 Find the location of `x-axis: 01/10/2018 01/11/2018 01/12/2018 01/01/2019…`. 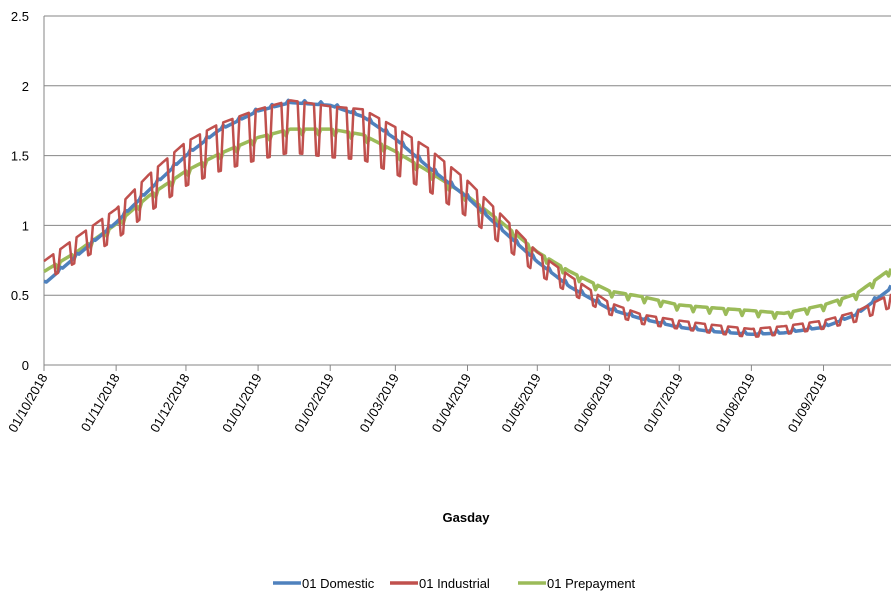

x-axis: 01/10/2018 01/11/2018 01/12/2018 01/01/2019… is located at coordinates (448, 399).